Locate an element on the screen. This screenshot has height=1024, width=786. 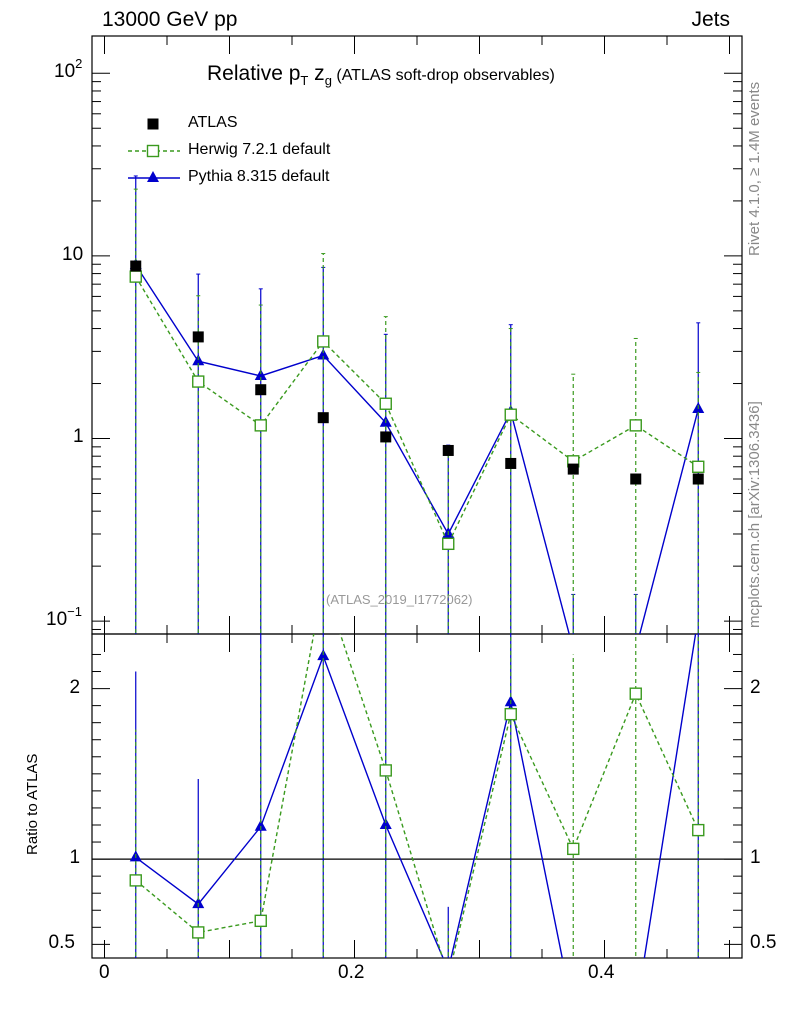
category-label: Jets is located at coordinates (710, 19).